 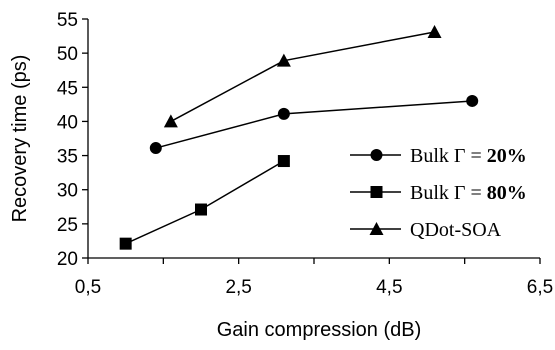 What do you see at coordinates (67, 157) in the screenshot?
I see `y-tick-label: 35` at bounding box center [67, 157].